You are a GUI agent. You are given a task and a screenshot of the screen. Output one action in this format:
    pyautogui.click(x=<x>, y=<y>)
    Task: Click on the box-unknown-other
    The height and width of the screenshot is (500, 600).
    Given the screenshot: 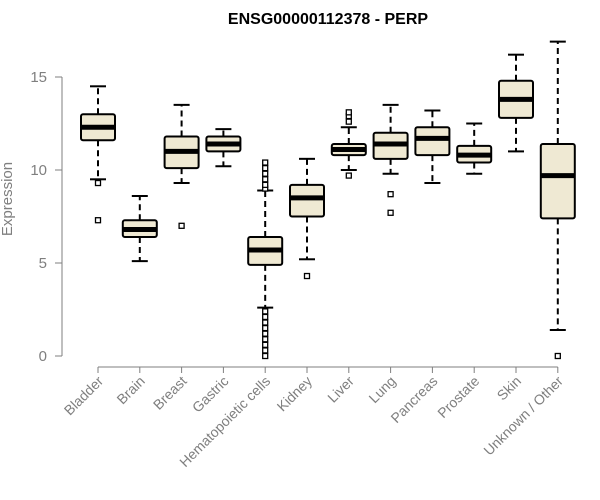 What is the action you would take?
    pyautogui.click(x=557, y=200)
    